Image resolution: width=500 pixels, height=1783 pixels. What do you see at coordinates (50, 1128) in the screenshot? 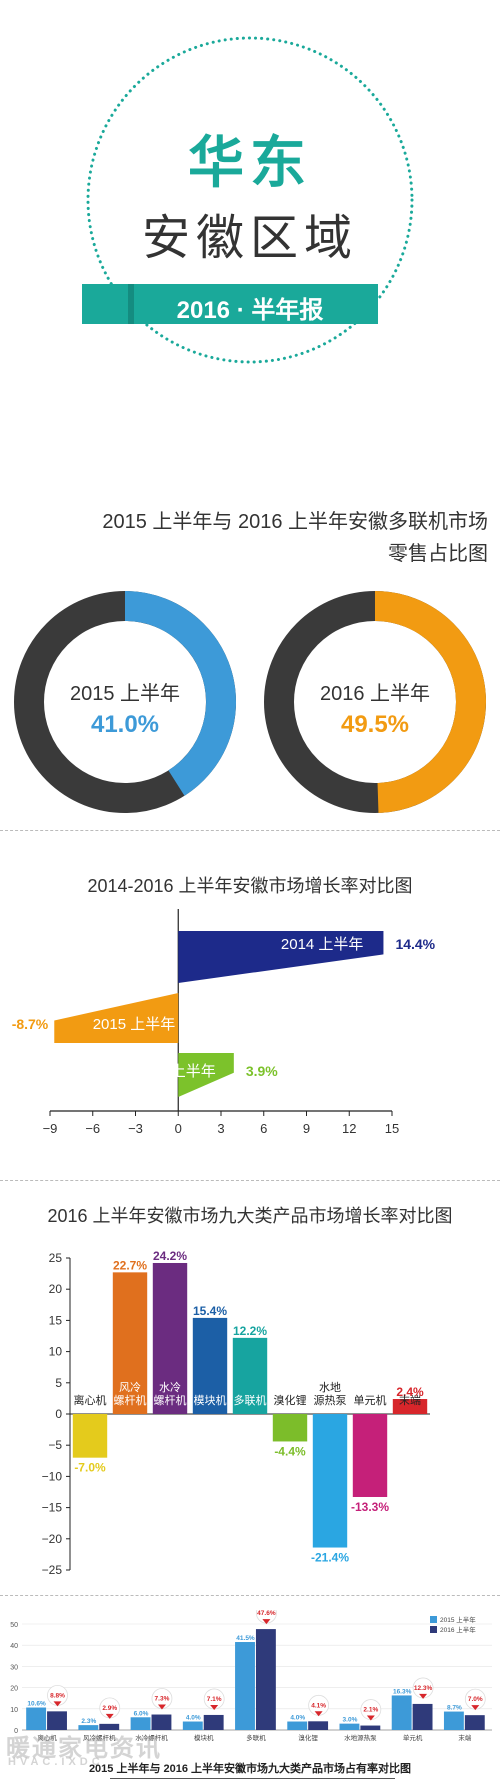
I see `x-tick-label: −9` at bounding box center [50, 1128].